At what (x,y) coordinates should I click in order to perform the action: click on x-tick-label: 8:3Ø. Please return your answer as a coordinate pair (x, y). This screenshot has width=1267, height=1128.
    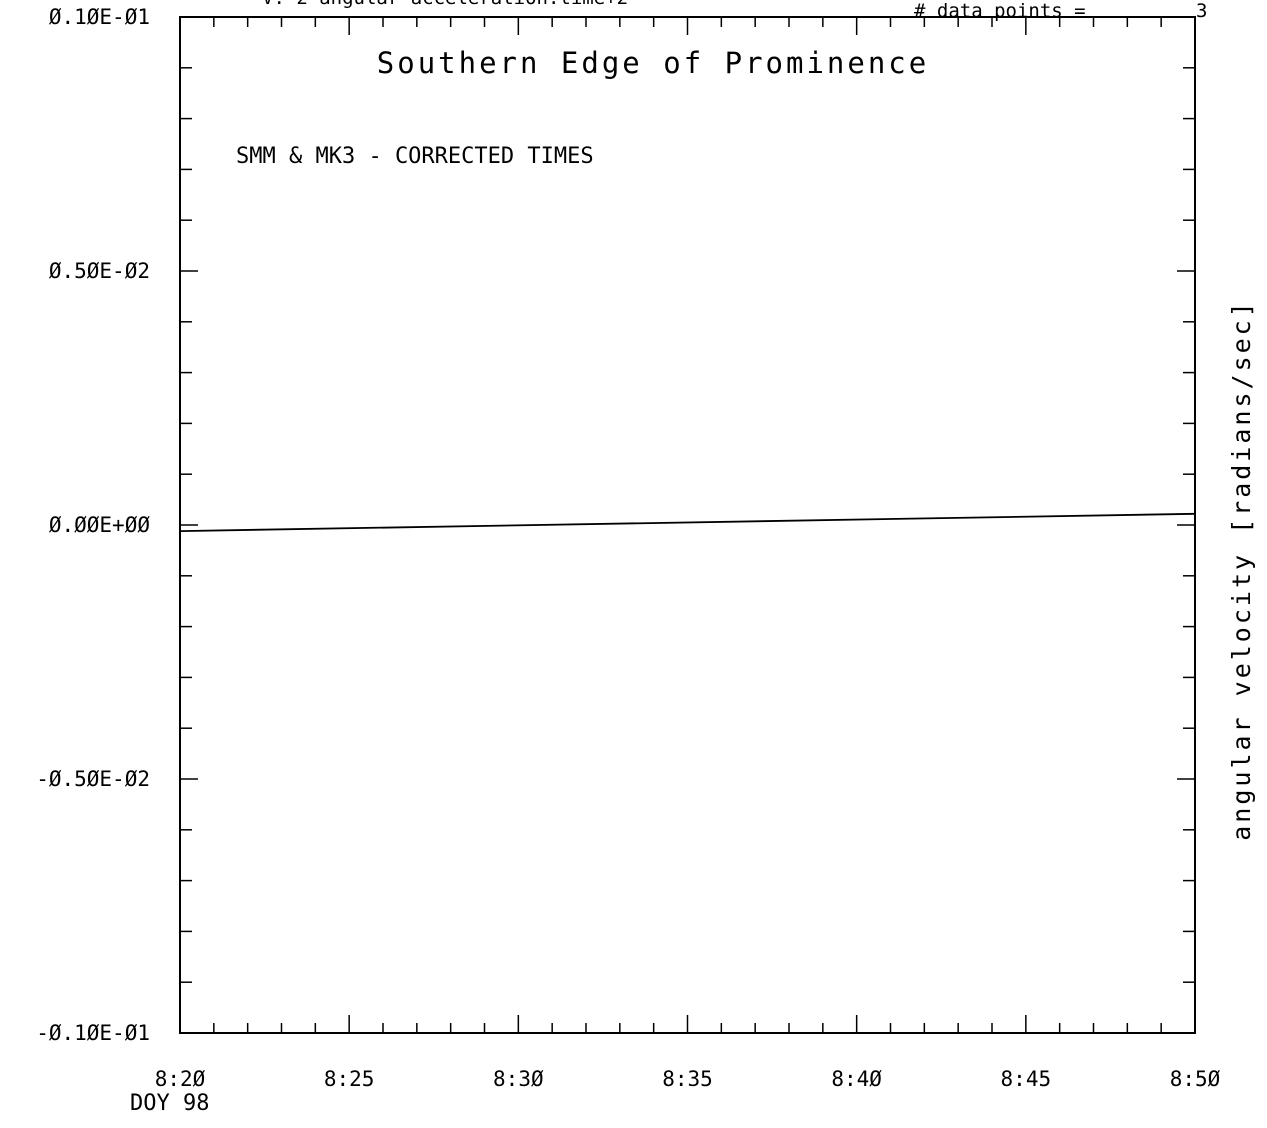
    Looking at the image, I should click on (518, 1079).